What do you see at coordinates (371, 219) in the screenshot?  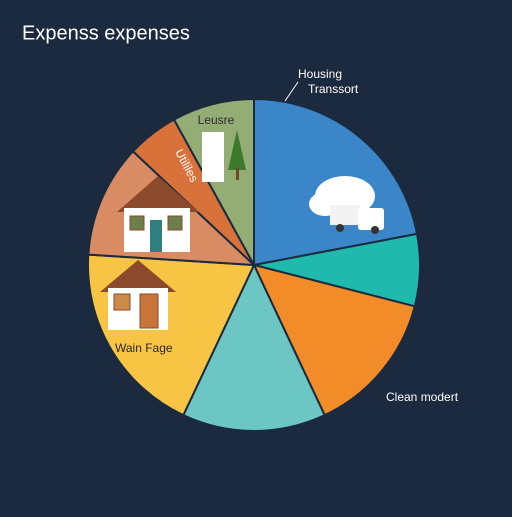 I see `truck-cab` at bounding box center [371, 219].